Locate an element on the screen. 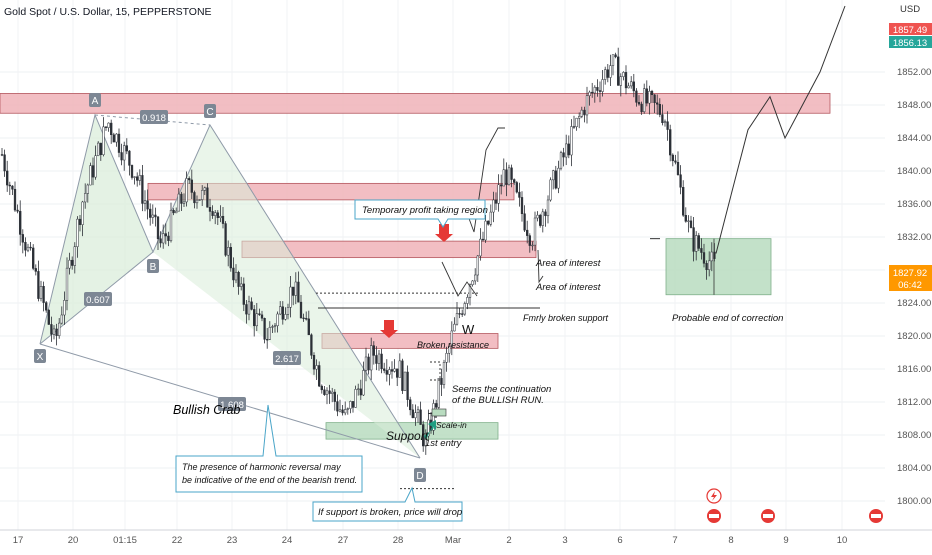 The height and width of the screenshot is (555, 932). harmonic-triangle-xab is located at coordinates (96, 229).